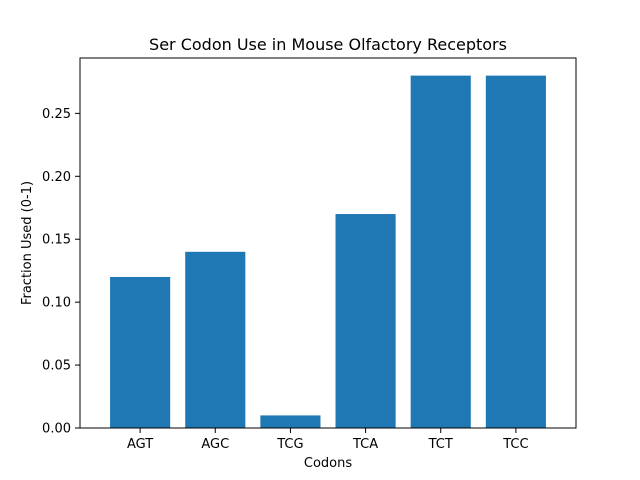  I want to click on bar-agc, so click(215, 339).